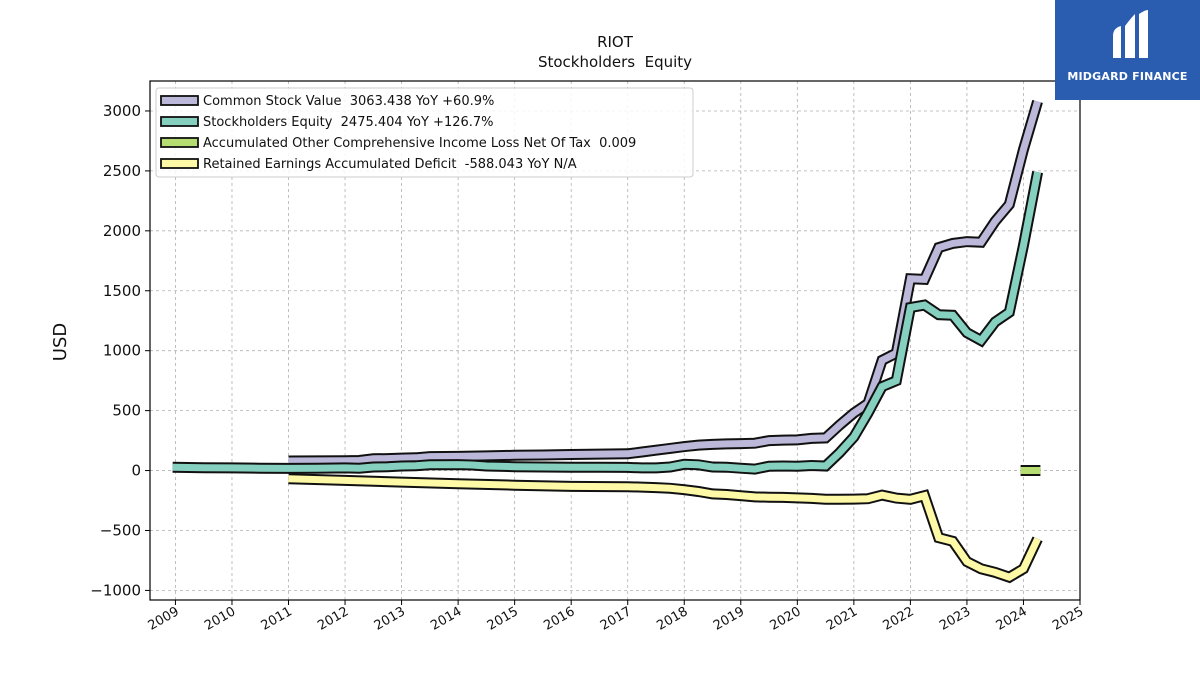 This screenshot has width=1200, height=675. I want to click on x-tick-label: 2010, so click(220, 619).